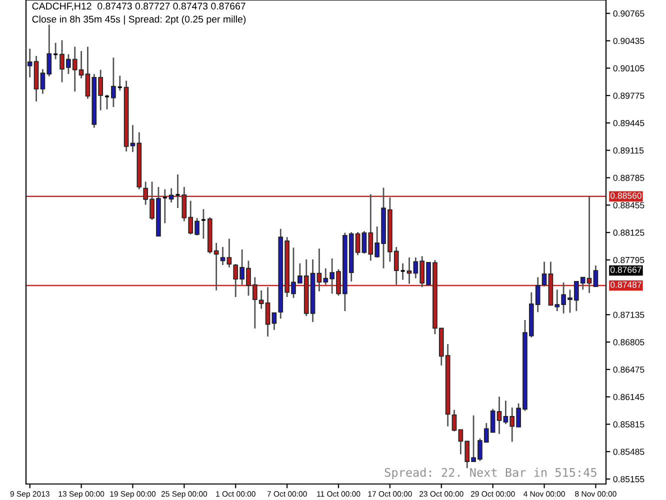 The height and width of the screenshot is (500, 666). I want to click on y-tick-label: 0.88125, so click(628, 233).